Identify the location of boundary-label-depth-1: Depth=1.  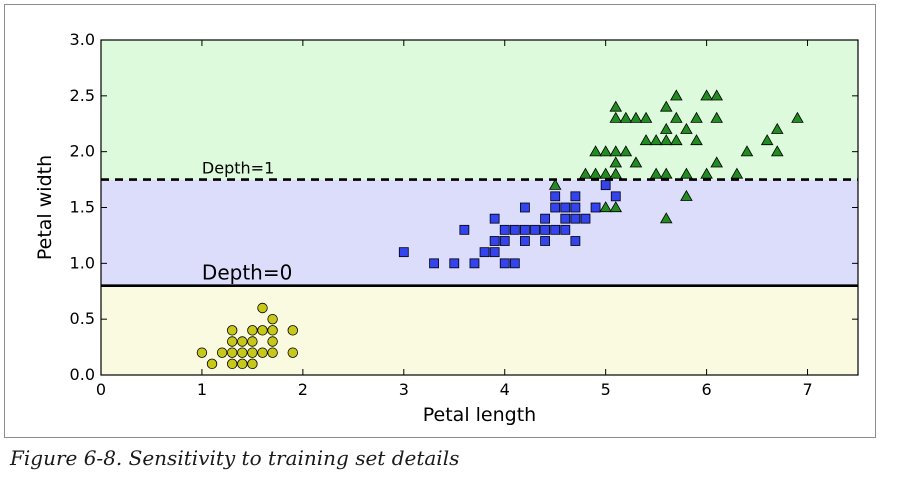
(238, 168).